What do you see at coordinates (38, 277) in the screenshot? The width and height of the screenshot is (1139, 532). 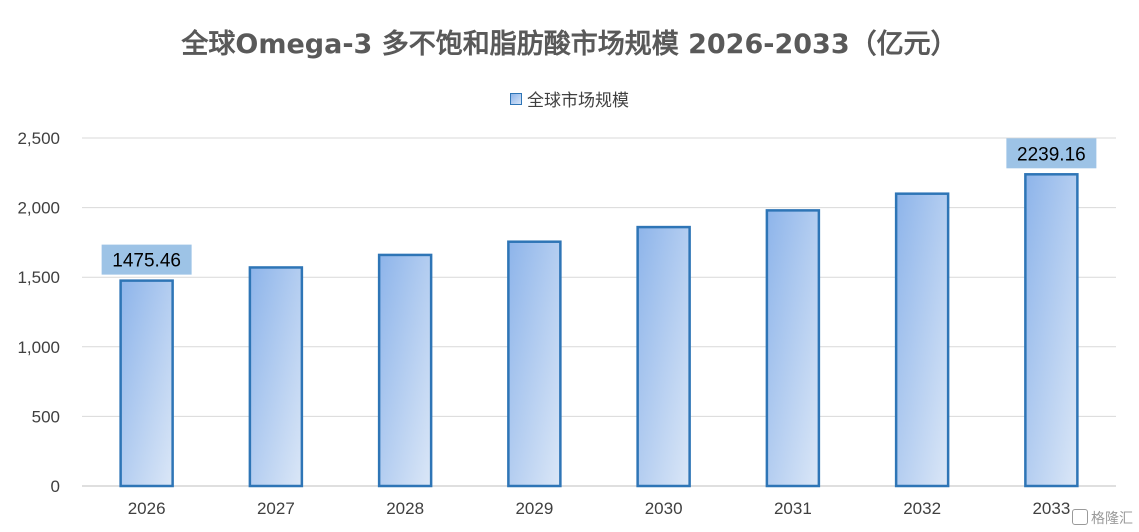 I see `y-tick-label: 1,500` at bounding box center [38, 277].